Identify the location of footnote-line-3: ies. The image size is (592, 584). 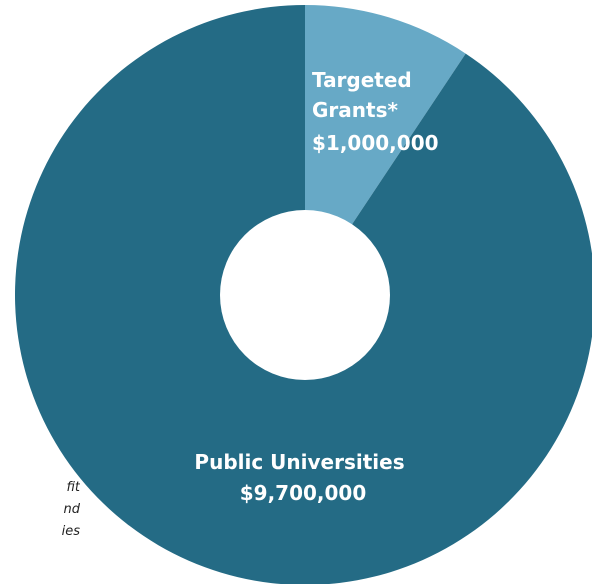
(70, 531).